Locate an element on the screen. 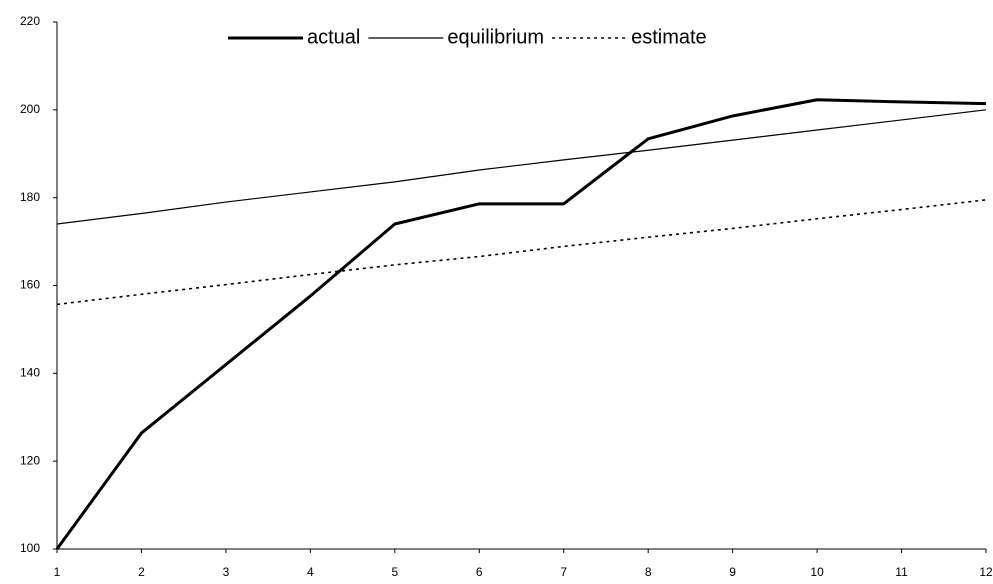 Image resolution: width=993 pixels, height=584 pixels. y-tick-label: 140 is located at coordinates (30, 373).